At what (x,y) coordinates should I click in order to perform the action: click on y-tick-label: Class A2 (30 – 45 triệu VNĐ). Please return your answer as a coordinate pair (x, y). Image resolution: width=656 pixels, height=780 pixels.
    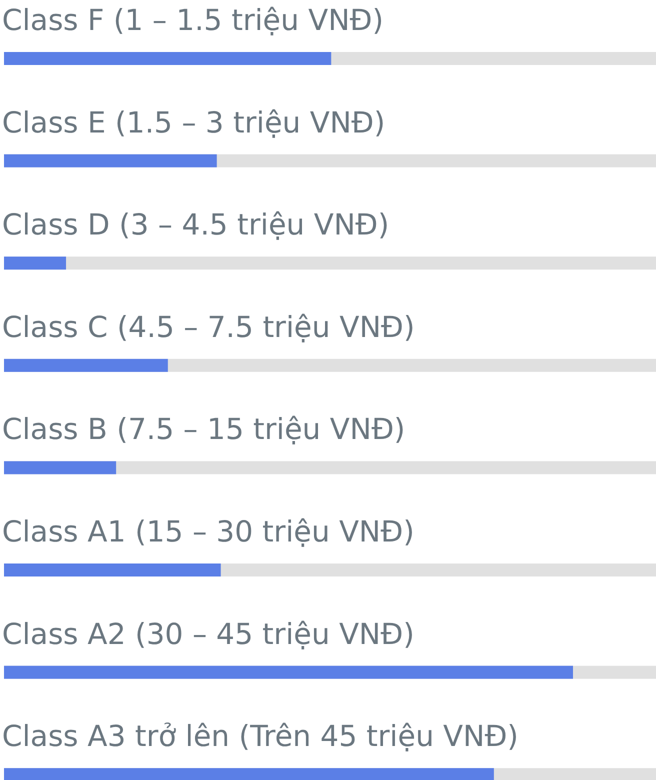
    Looking at the image, I should click on (208, 633).